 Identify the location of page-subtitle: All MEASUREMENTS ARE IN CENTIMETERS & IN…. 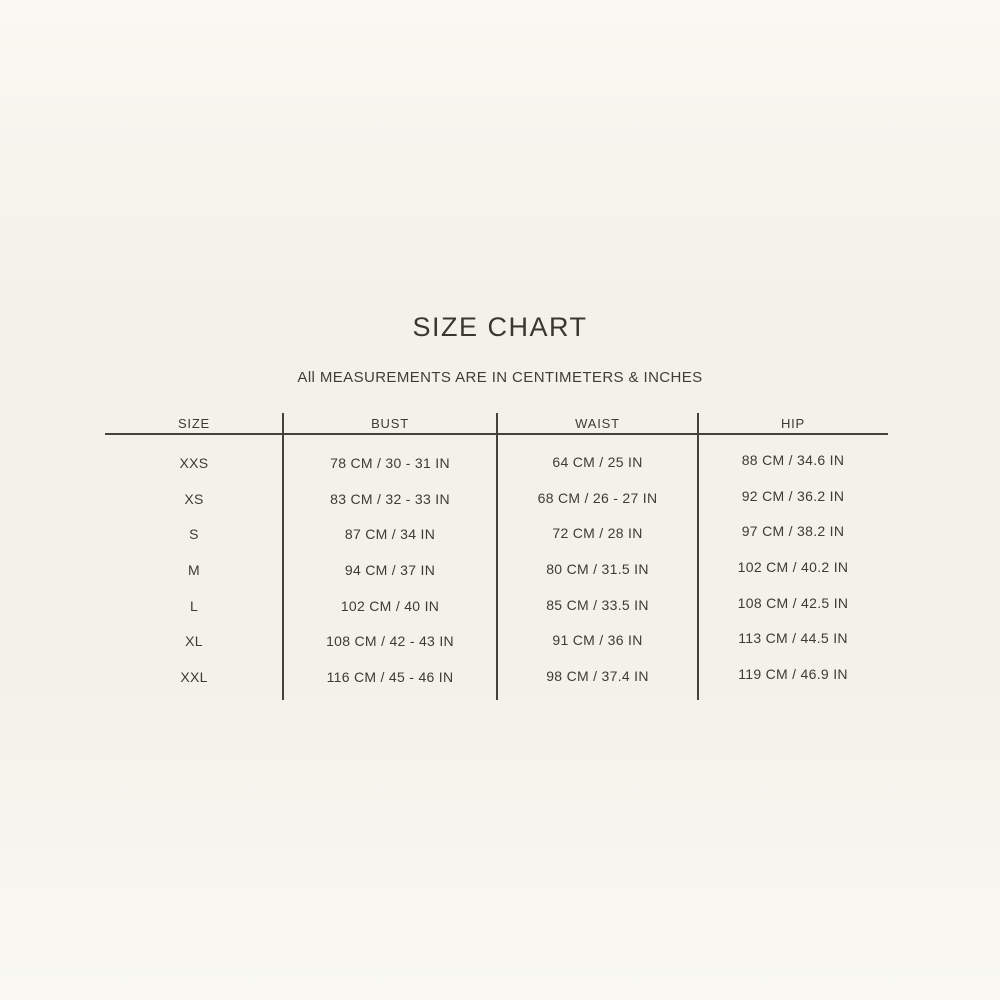
(500, 377).